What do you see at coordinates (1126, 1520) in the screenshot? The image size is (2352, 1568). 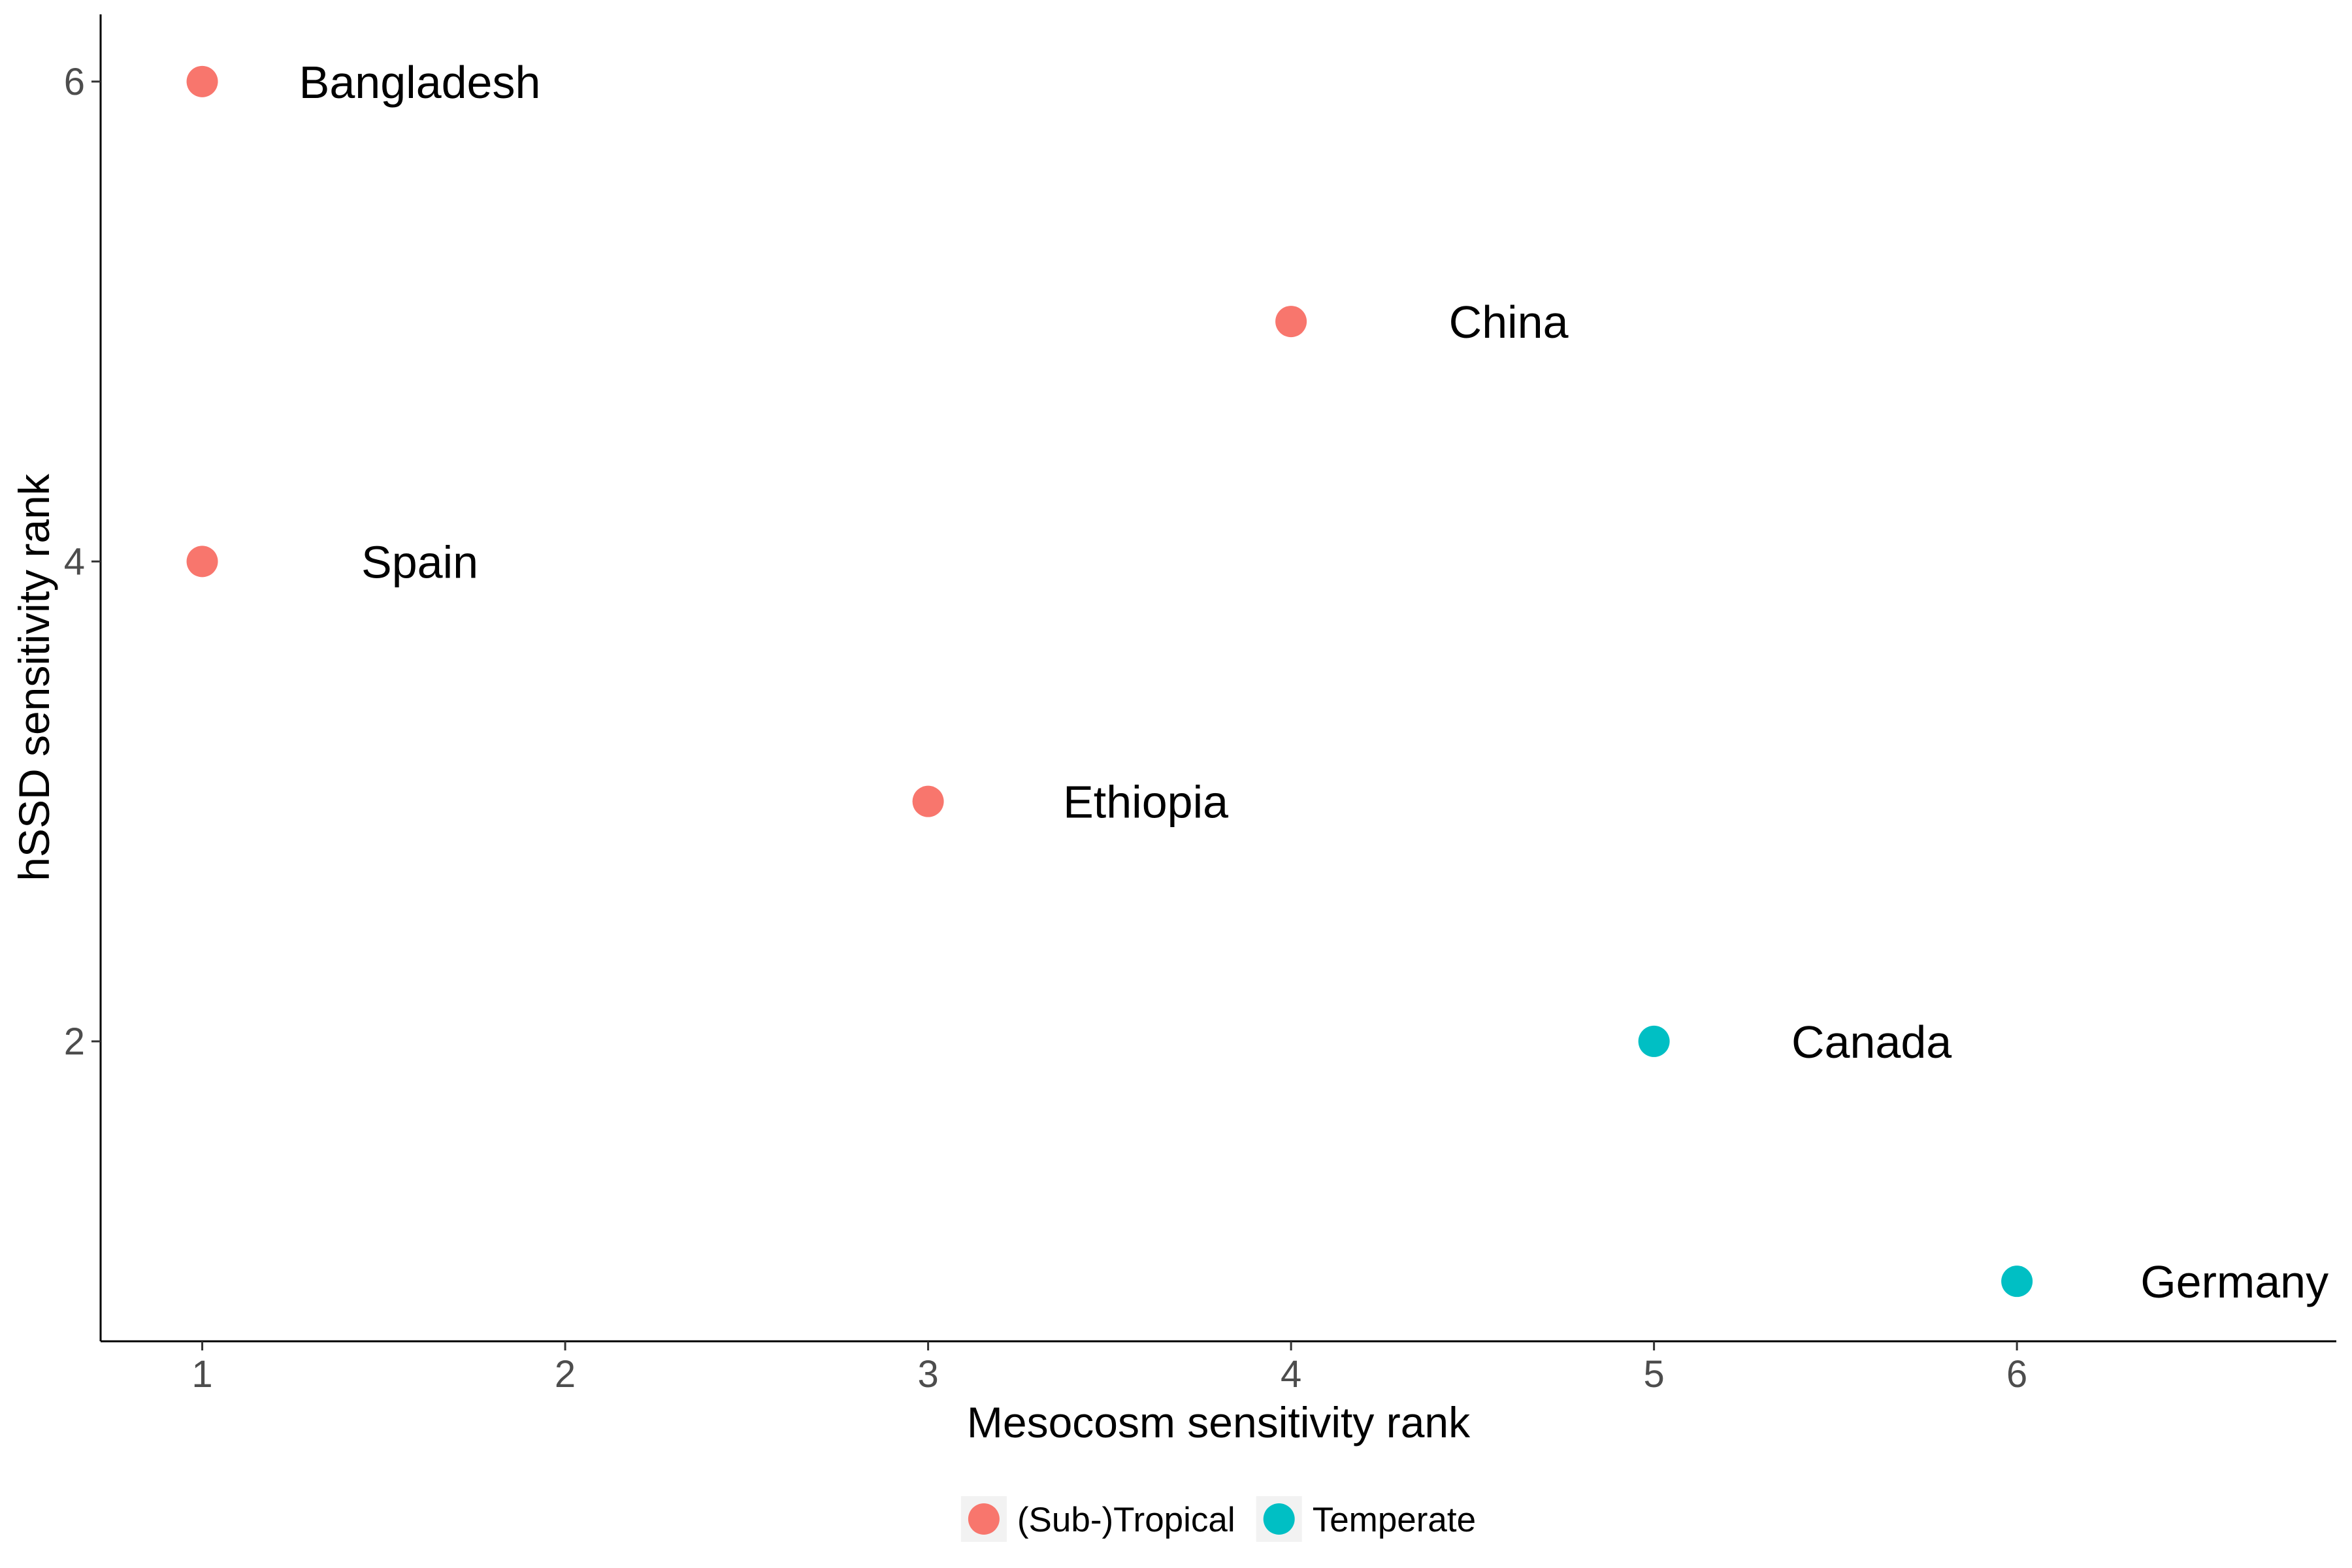 I see `legend-label: (Sub-)Tropical` at bounding box center [1126, 1520].